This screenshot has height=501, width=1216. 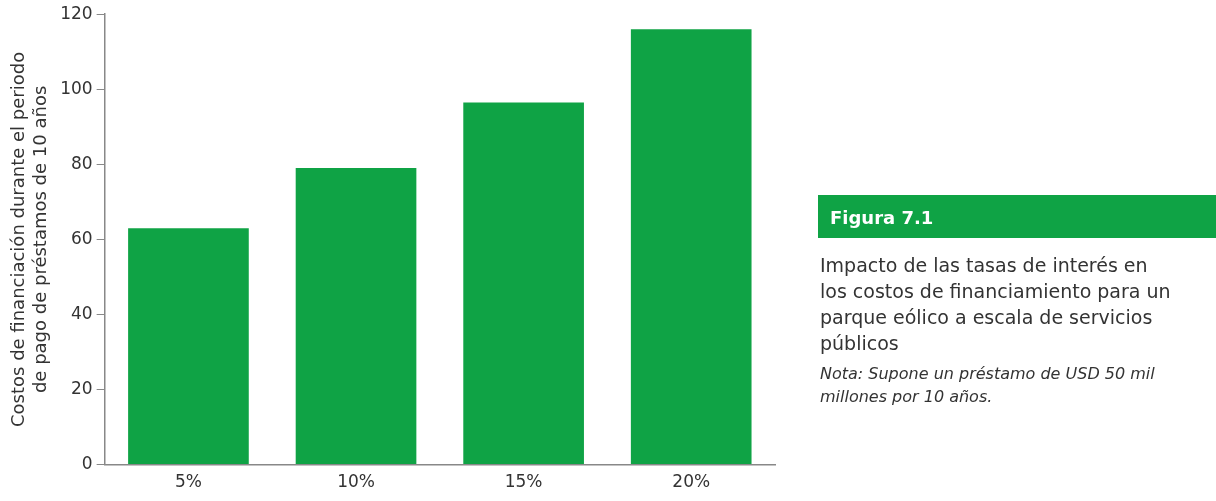 What do you see at coordinates (82, 162) in the screenshot?
I see `y-tick-label: 80` at bounding box center [82, 162].